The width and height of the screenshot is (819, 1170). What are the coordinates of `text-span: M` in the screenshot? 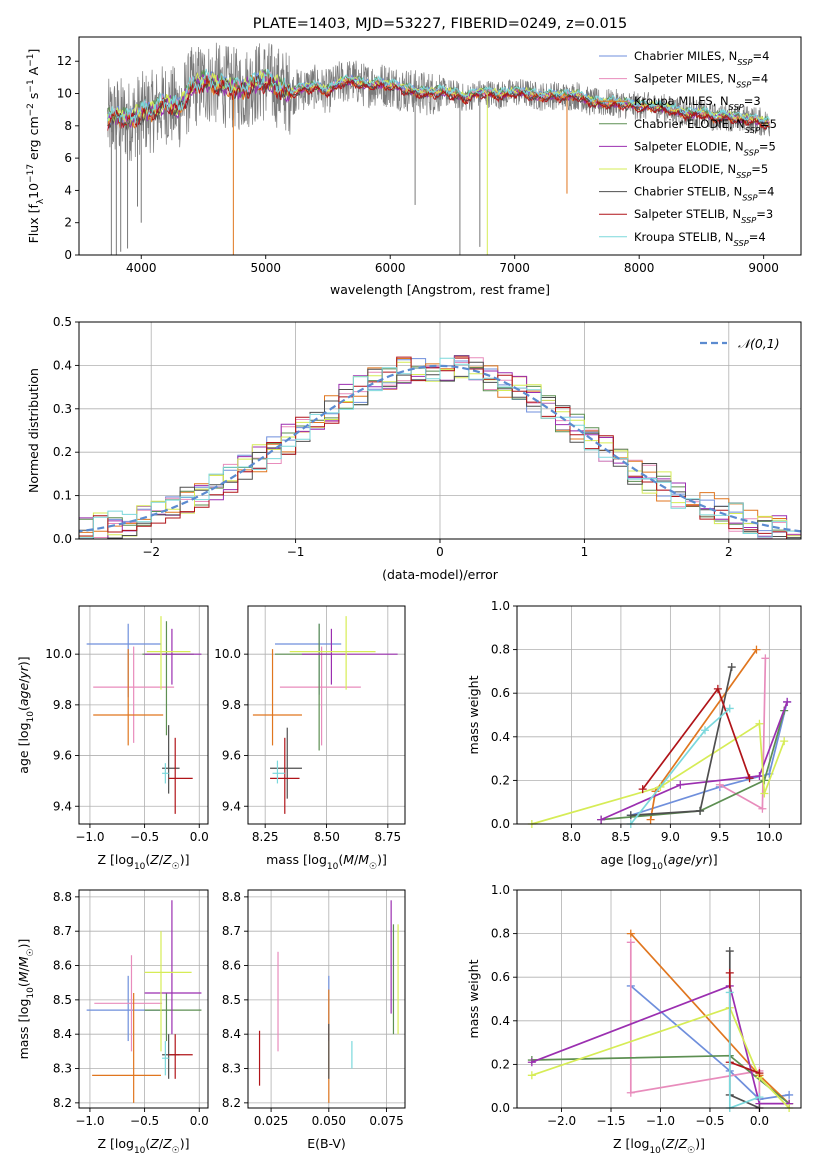 It's located at (23, 976).